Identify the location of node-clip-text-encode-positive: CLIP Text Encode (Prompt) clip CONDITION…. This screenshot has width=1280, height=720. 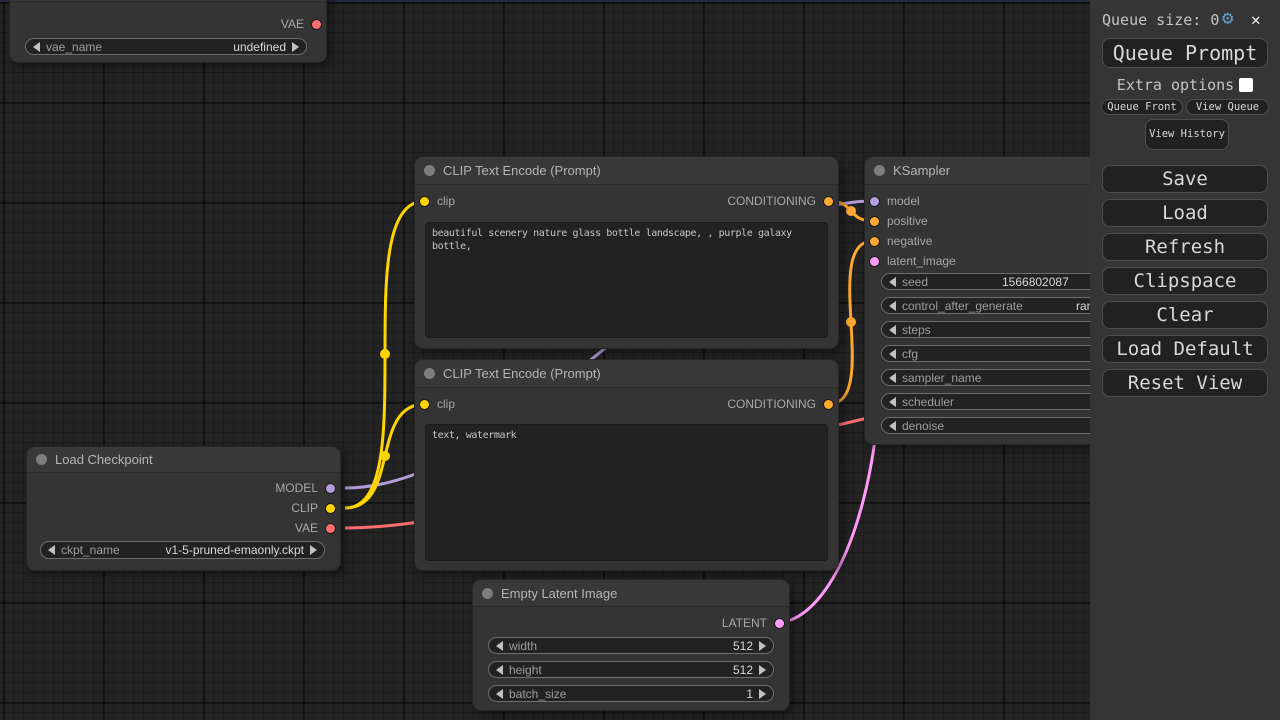
(626, 252).